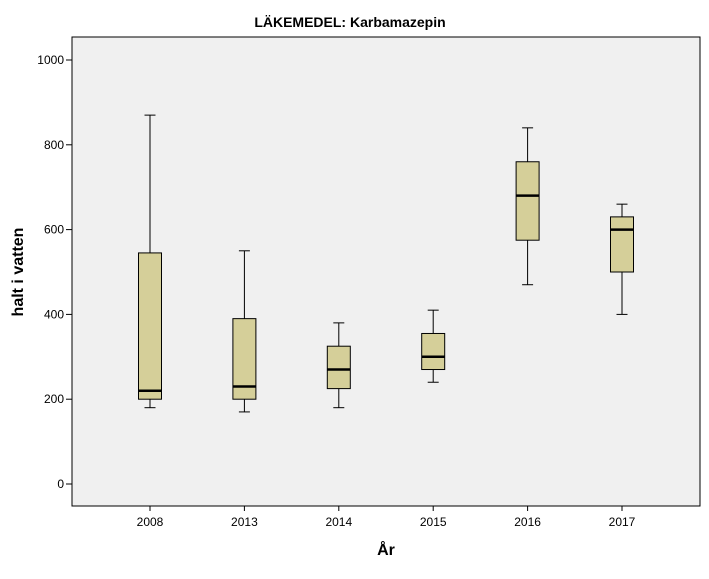  Describe the element at coordinates (433, 522) in the screenshot. I see `x-tick-label: 2015` at that location.